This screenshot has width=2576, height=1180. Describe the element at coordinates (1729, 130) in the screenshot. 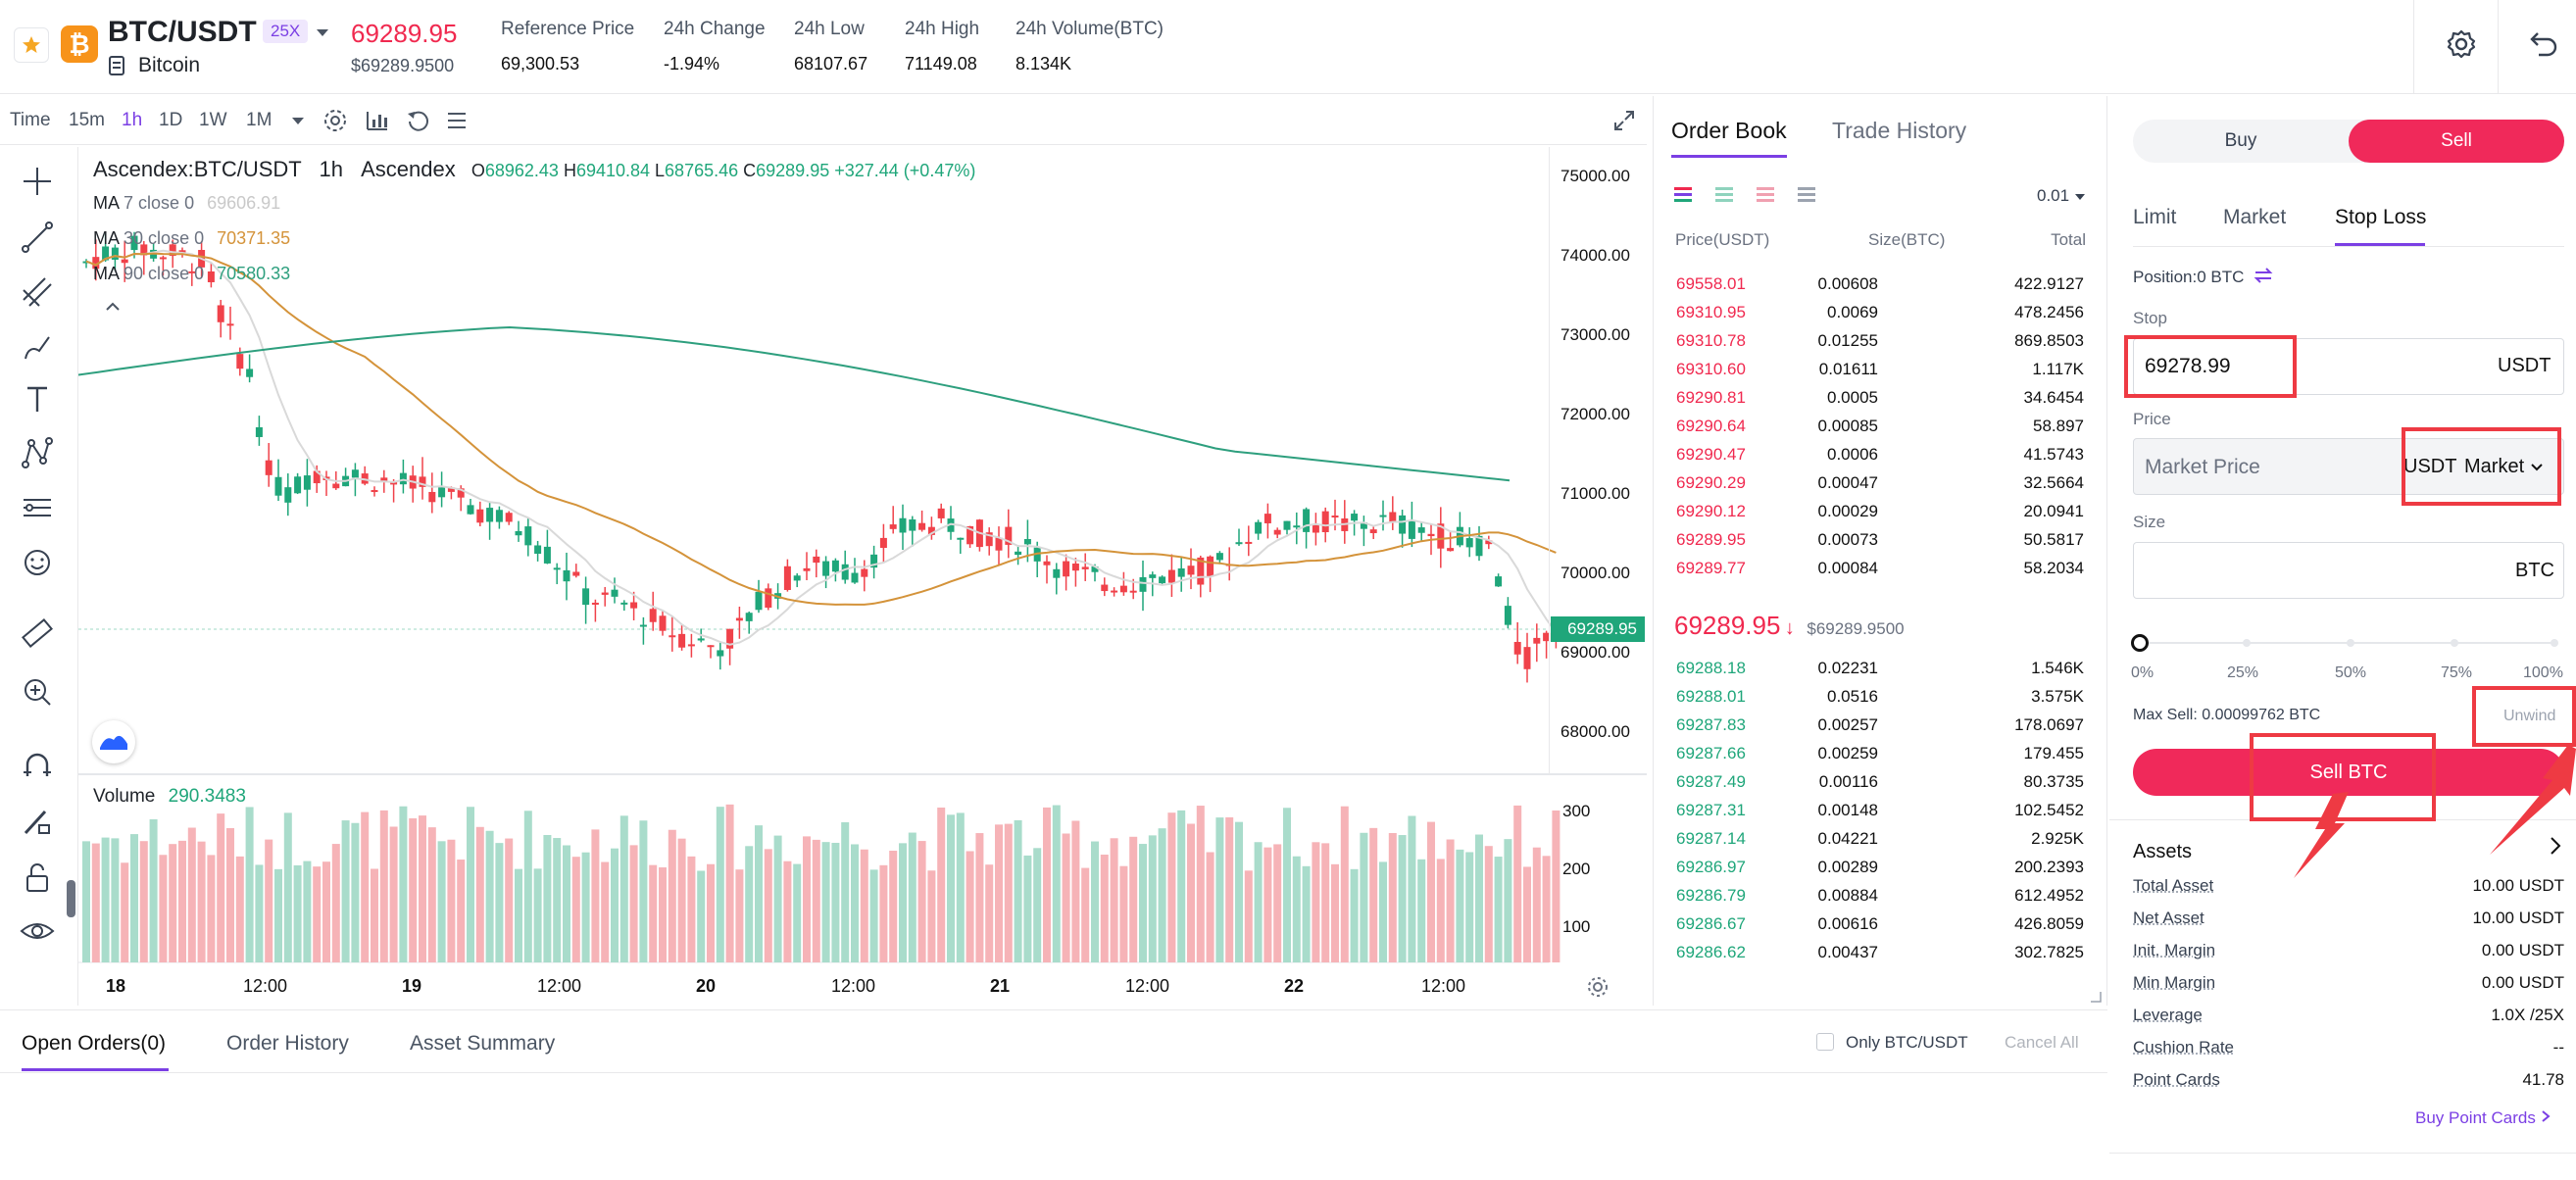

I see `tab-order-book: Order Book` at that location.